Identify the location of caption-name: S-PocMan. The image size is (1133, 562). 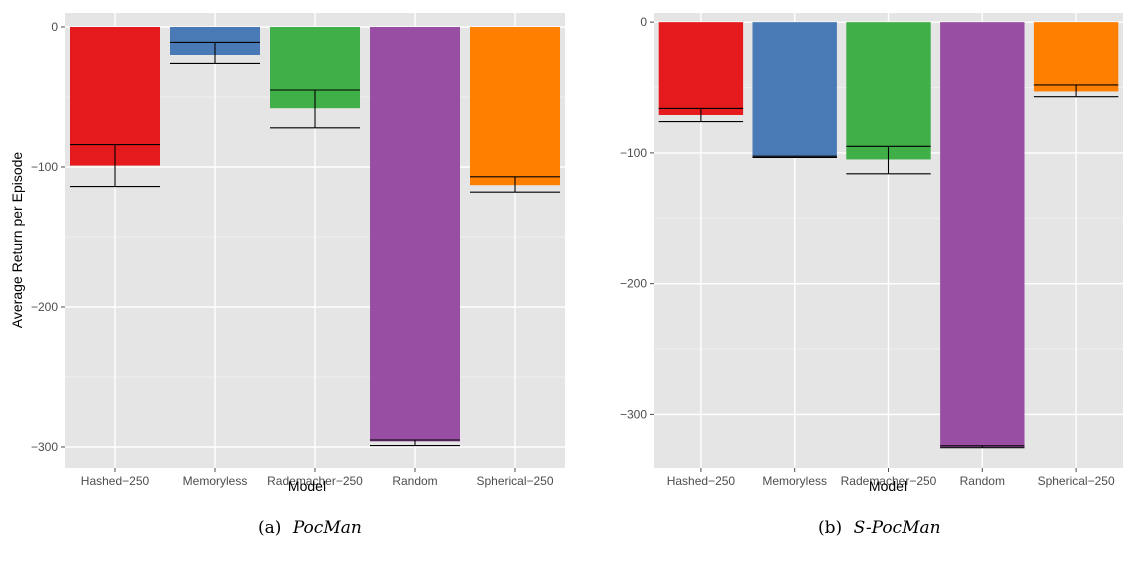
(897, 528).